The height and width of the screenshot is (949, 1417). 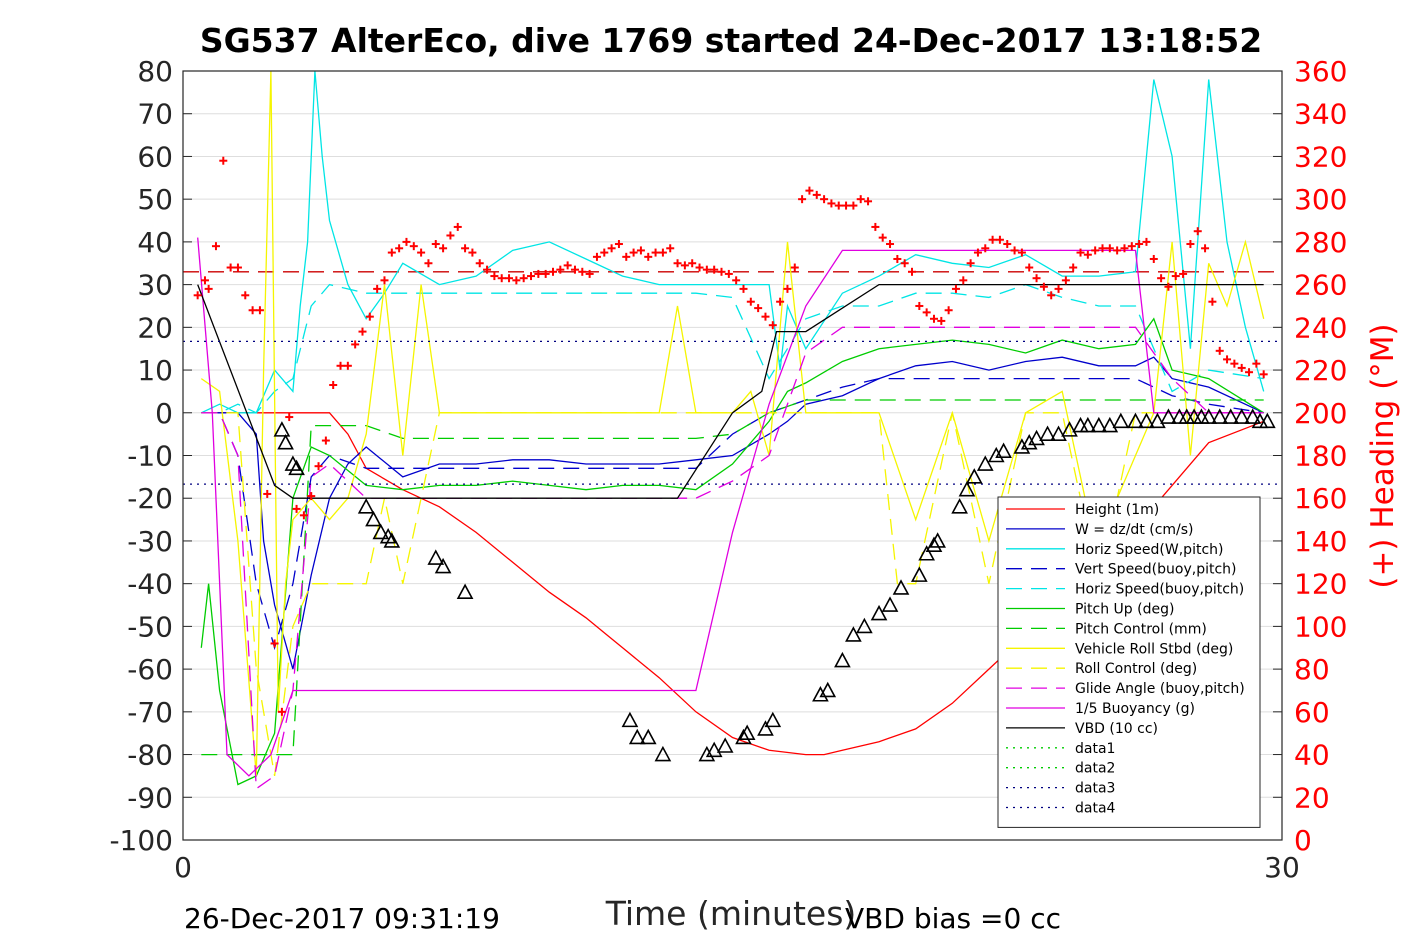 What do you see at coordinates (1320, 285) in the screenshot?
I see `y-tick-label-right: 260` at bounding box center [1320, 285].